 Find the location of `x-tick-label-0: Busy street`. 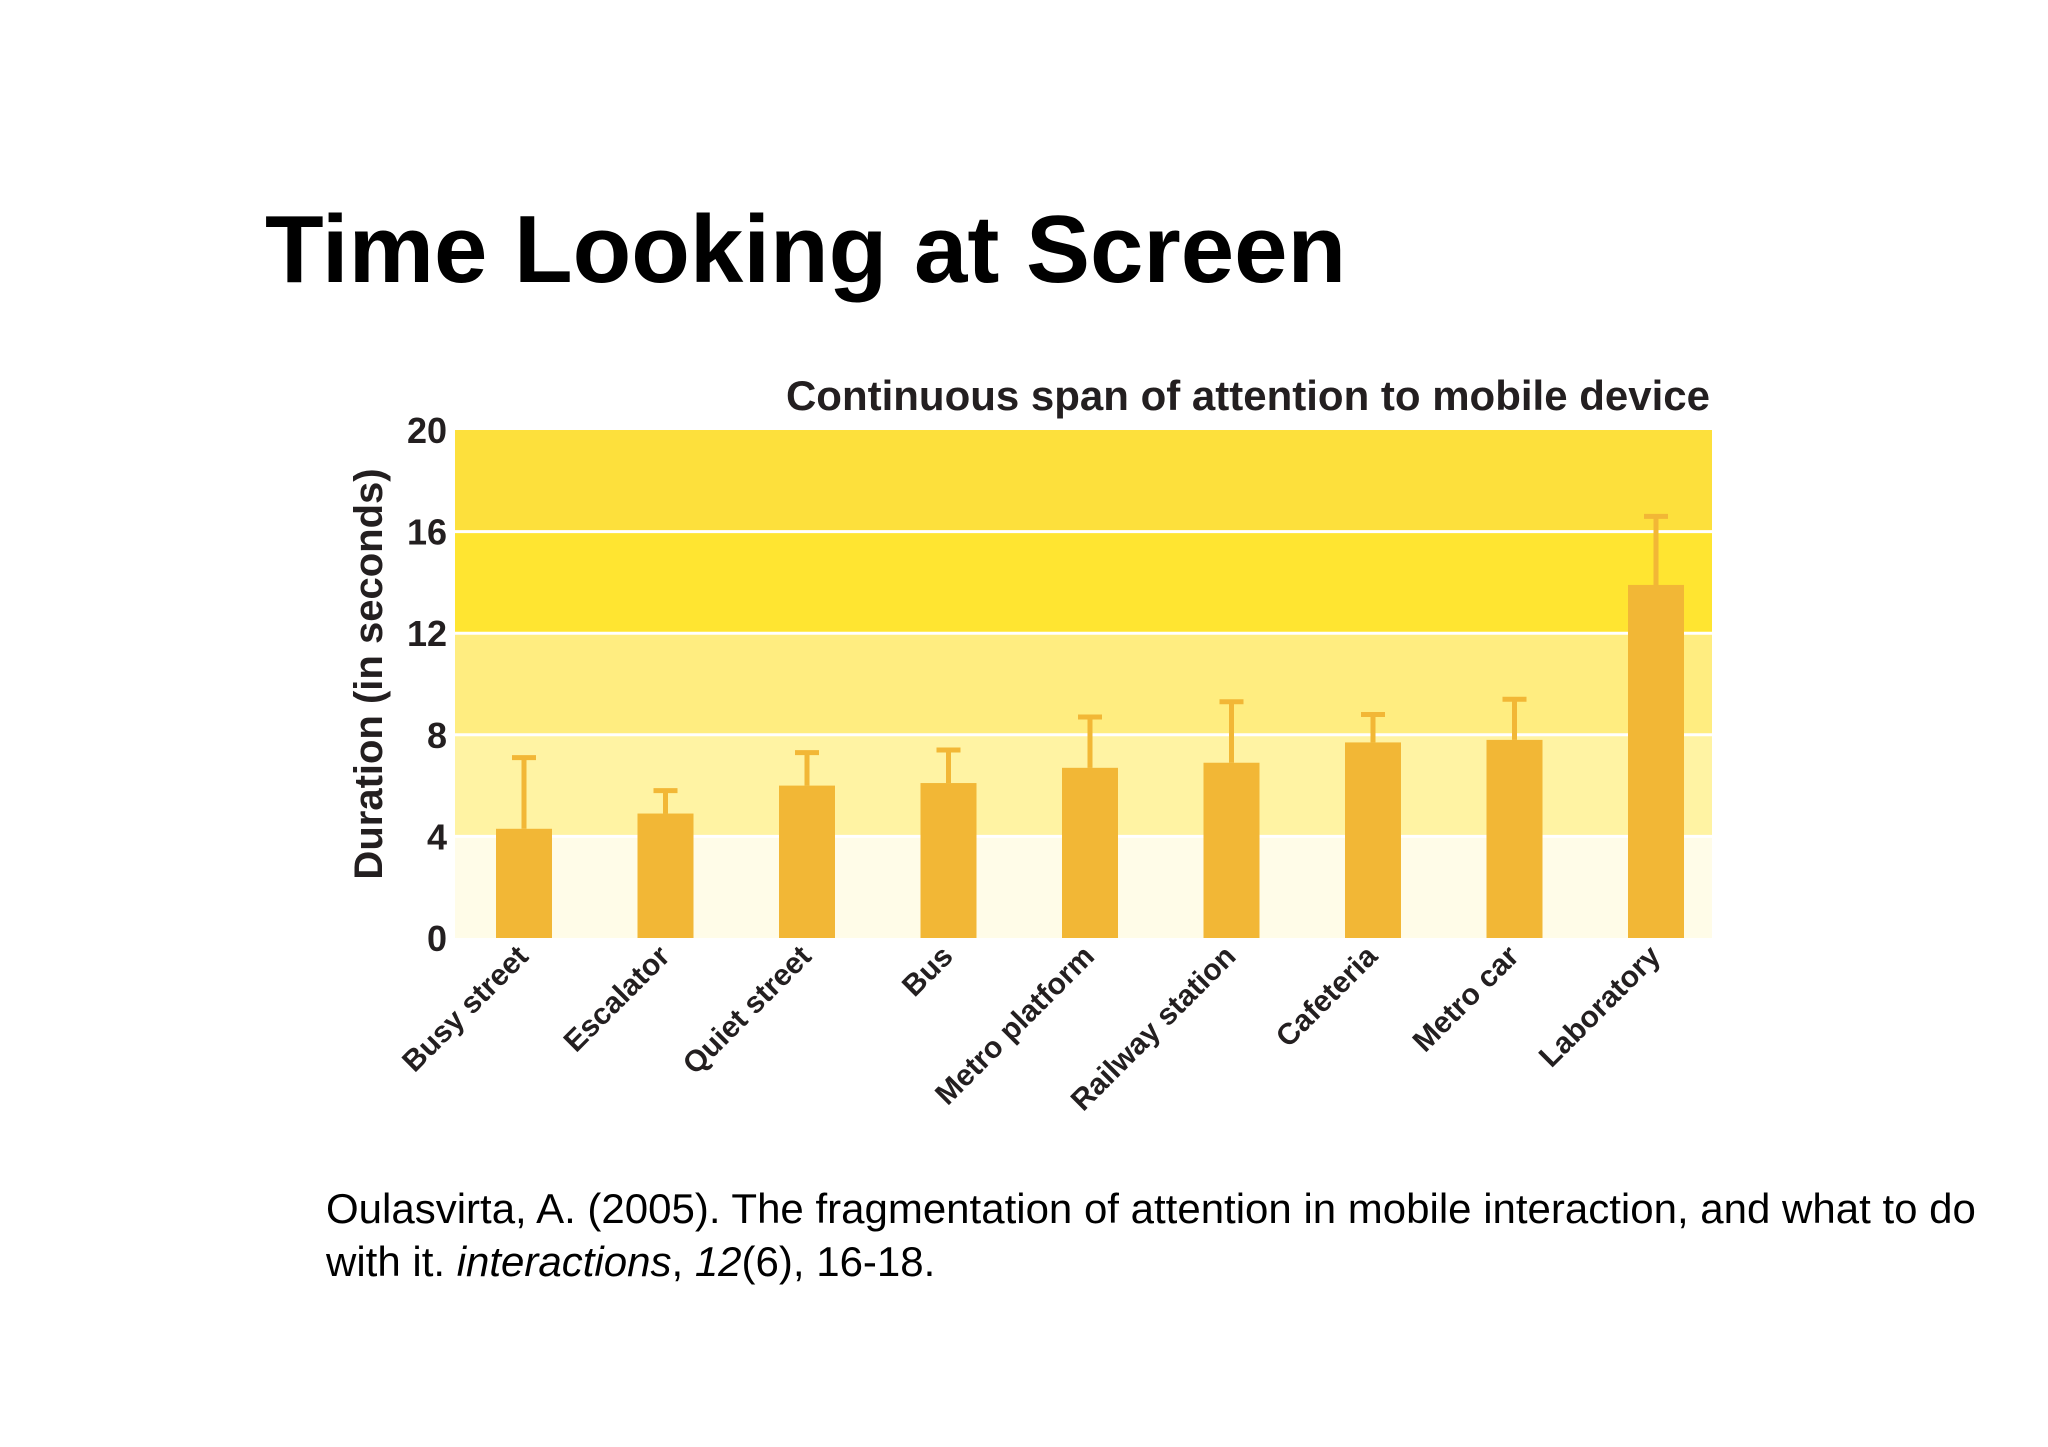

x-tick-label-0: Busy street is located at coordinates (465, 1009).